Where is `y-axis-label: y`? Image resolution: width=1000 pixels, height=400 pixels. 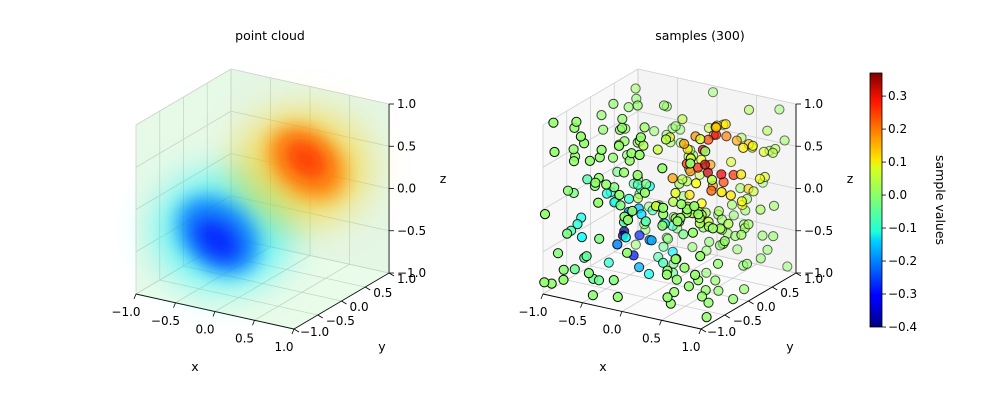
y-axis-label: y is located at coordinates (382, 346).